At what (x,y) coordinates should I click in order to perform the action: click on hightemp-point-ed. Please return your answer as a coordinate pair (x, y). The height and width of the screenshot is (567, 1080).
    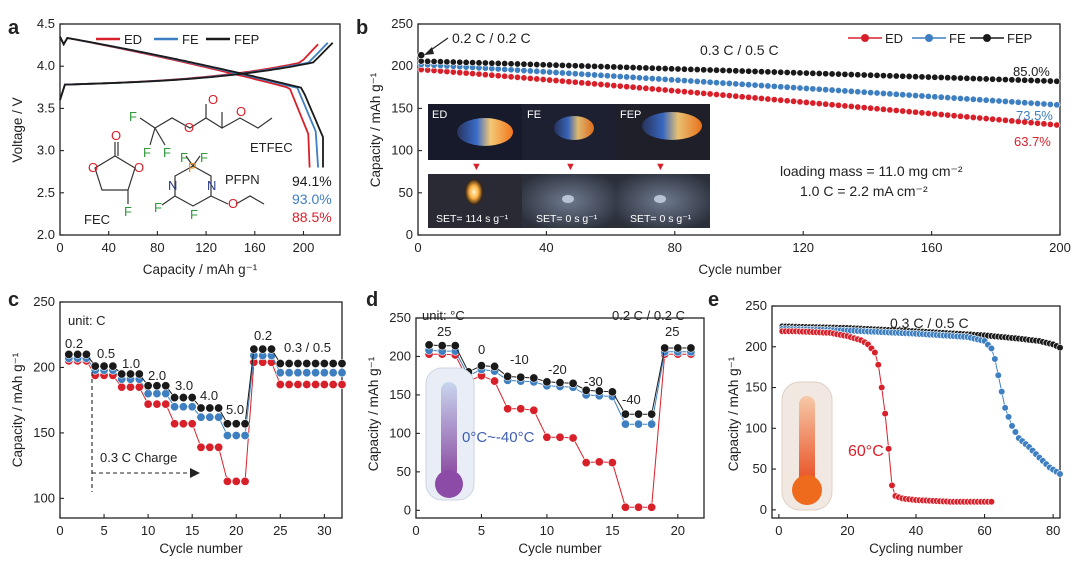
    Looking at the image, I should click on (885, 414).